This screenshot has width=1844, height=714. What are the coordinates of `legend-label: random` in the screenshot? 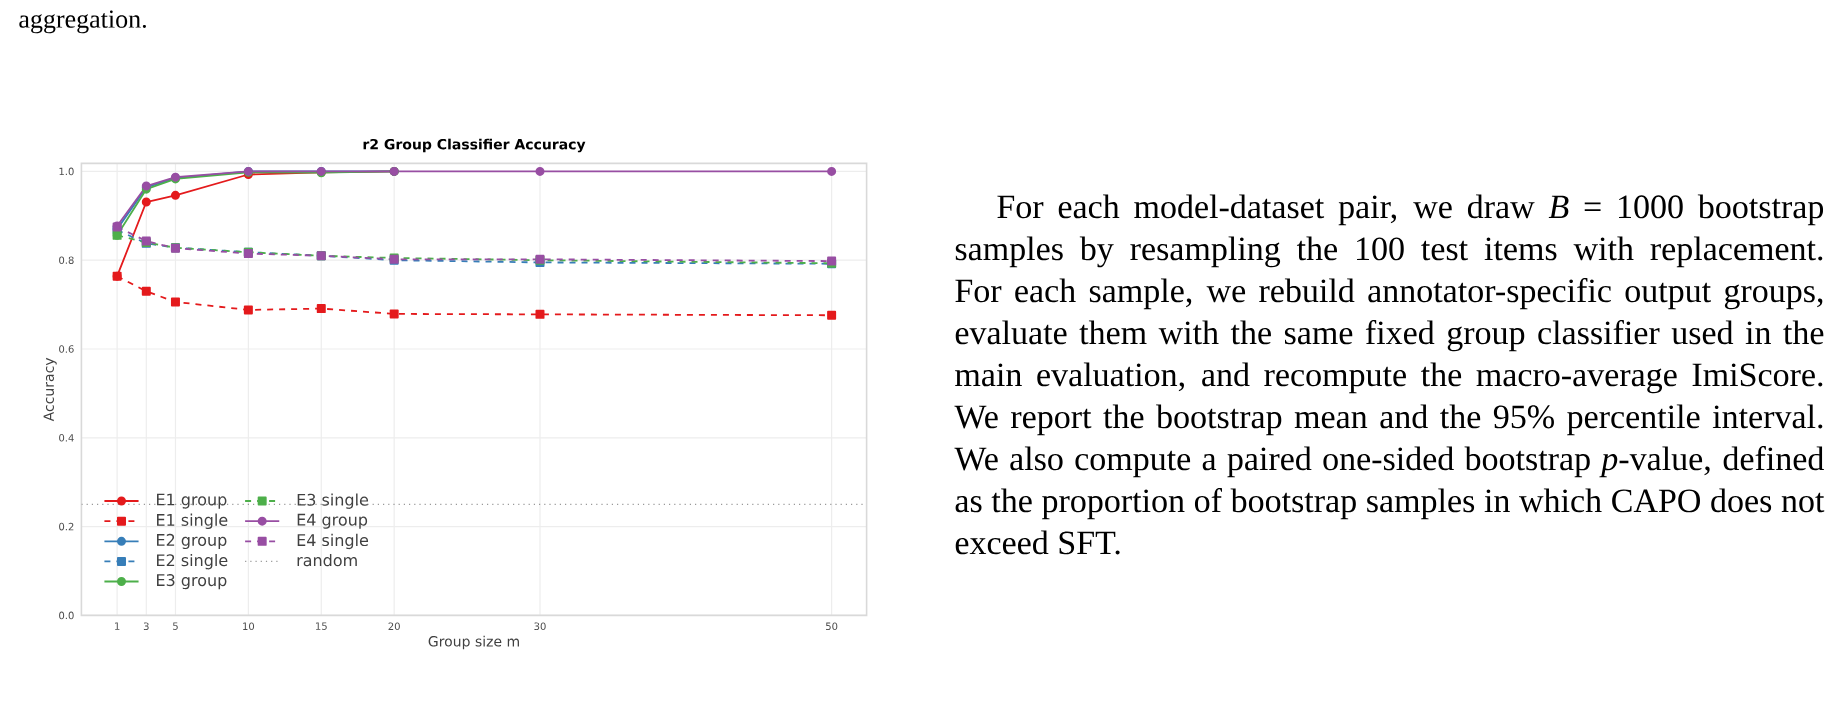 It's located at (327, 560).